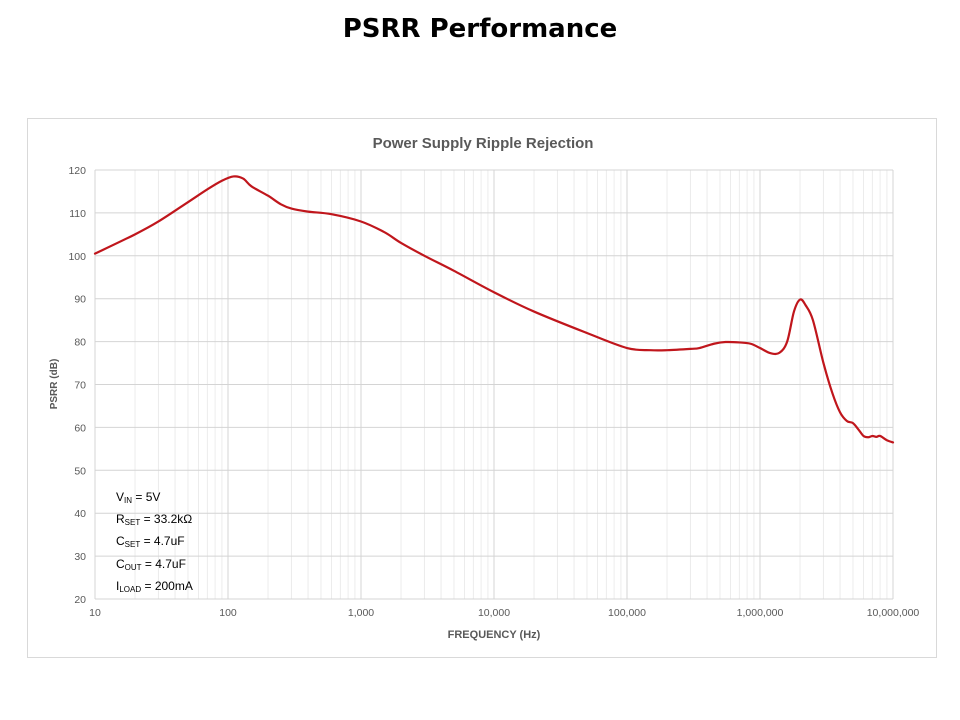 Image resolution: width=960 pixels, height=720 pixels. Describe the element at coordinates (494, 635) in the screenshot. I see `x-axis-label: FREQUENCY (Hz)` at that location.